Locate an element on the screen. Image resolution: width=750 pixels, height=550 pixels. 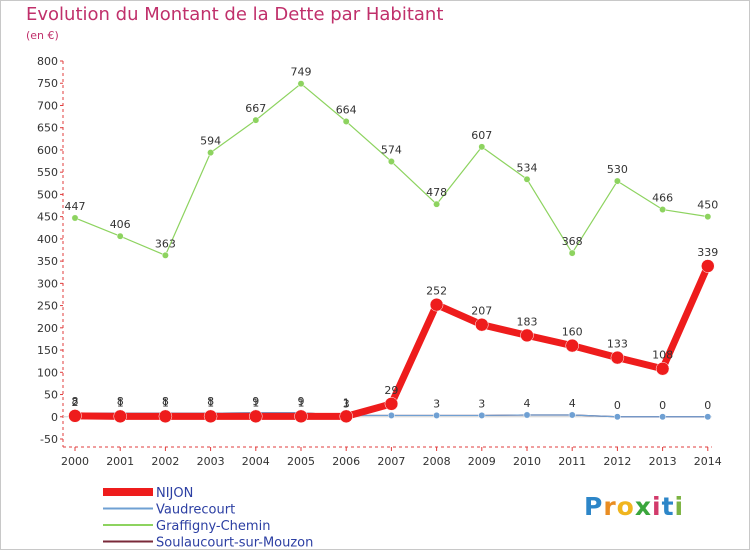
y-tick-label: 0 is located at coordinates (54, 417).